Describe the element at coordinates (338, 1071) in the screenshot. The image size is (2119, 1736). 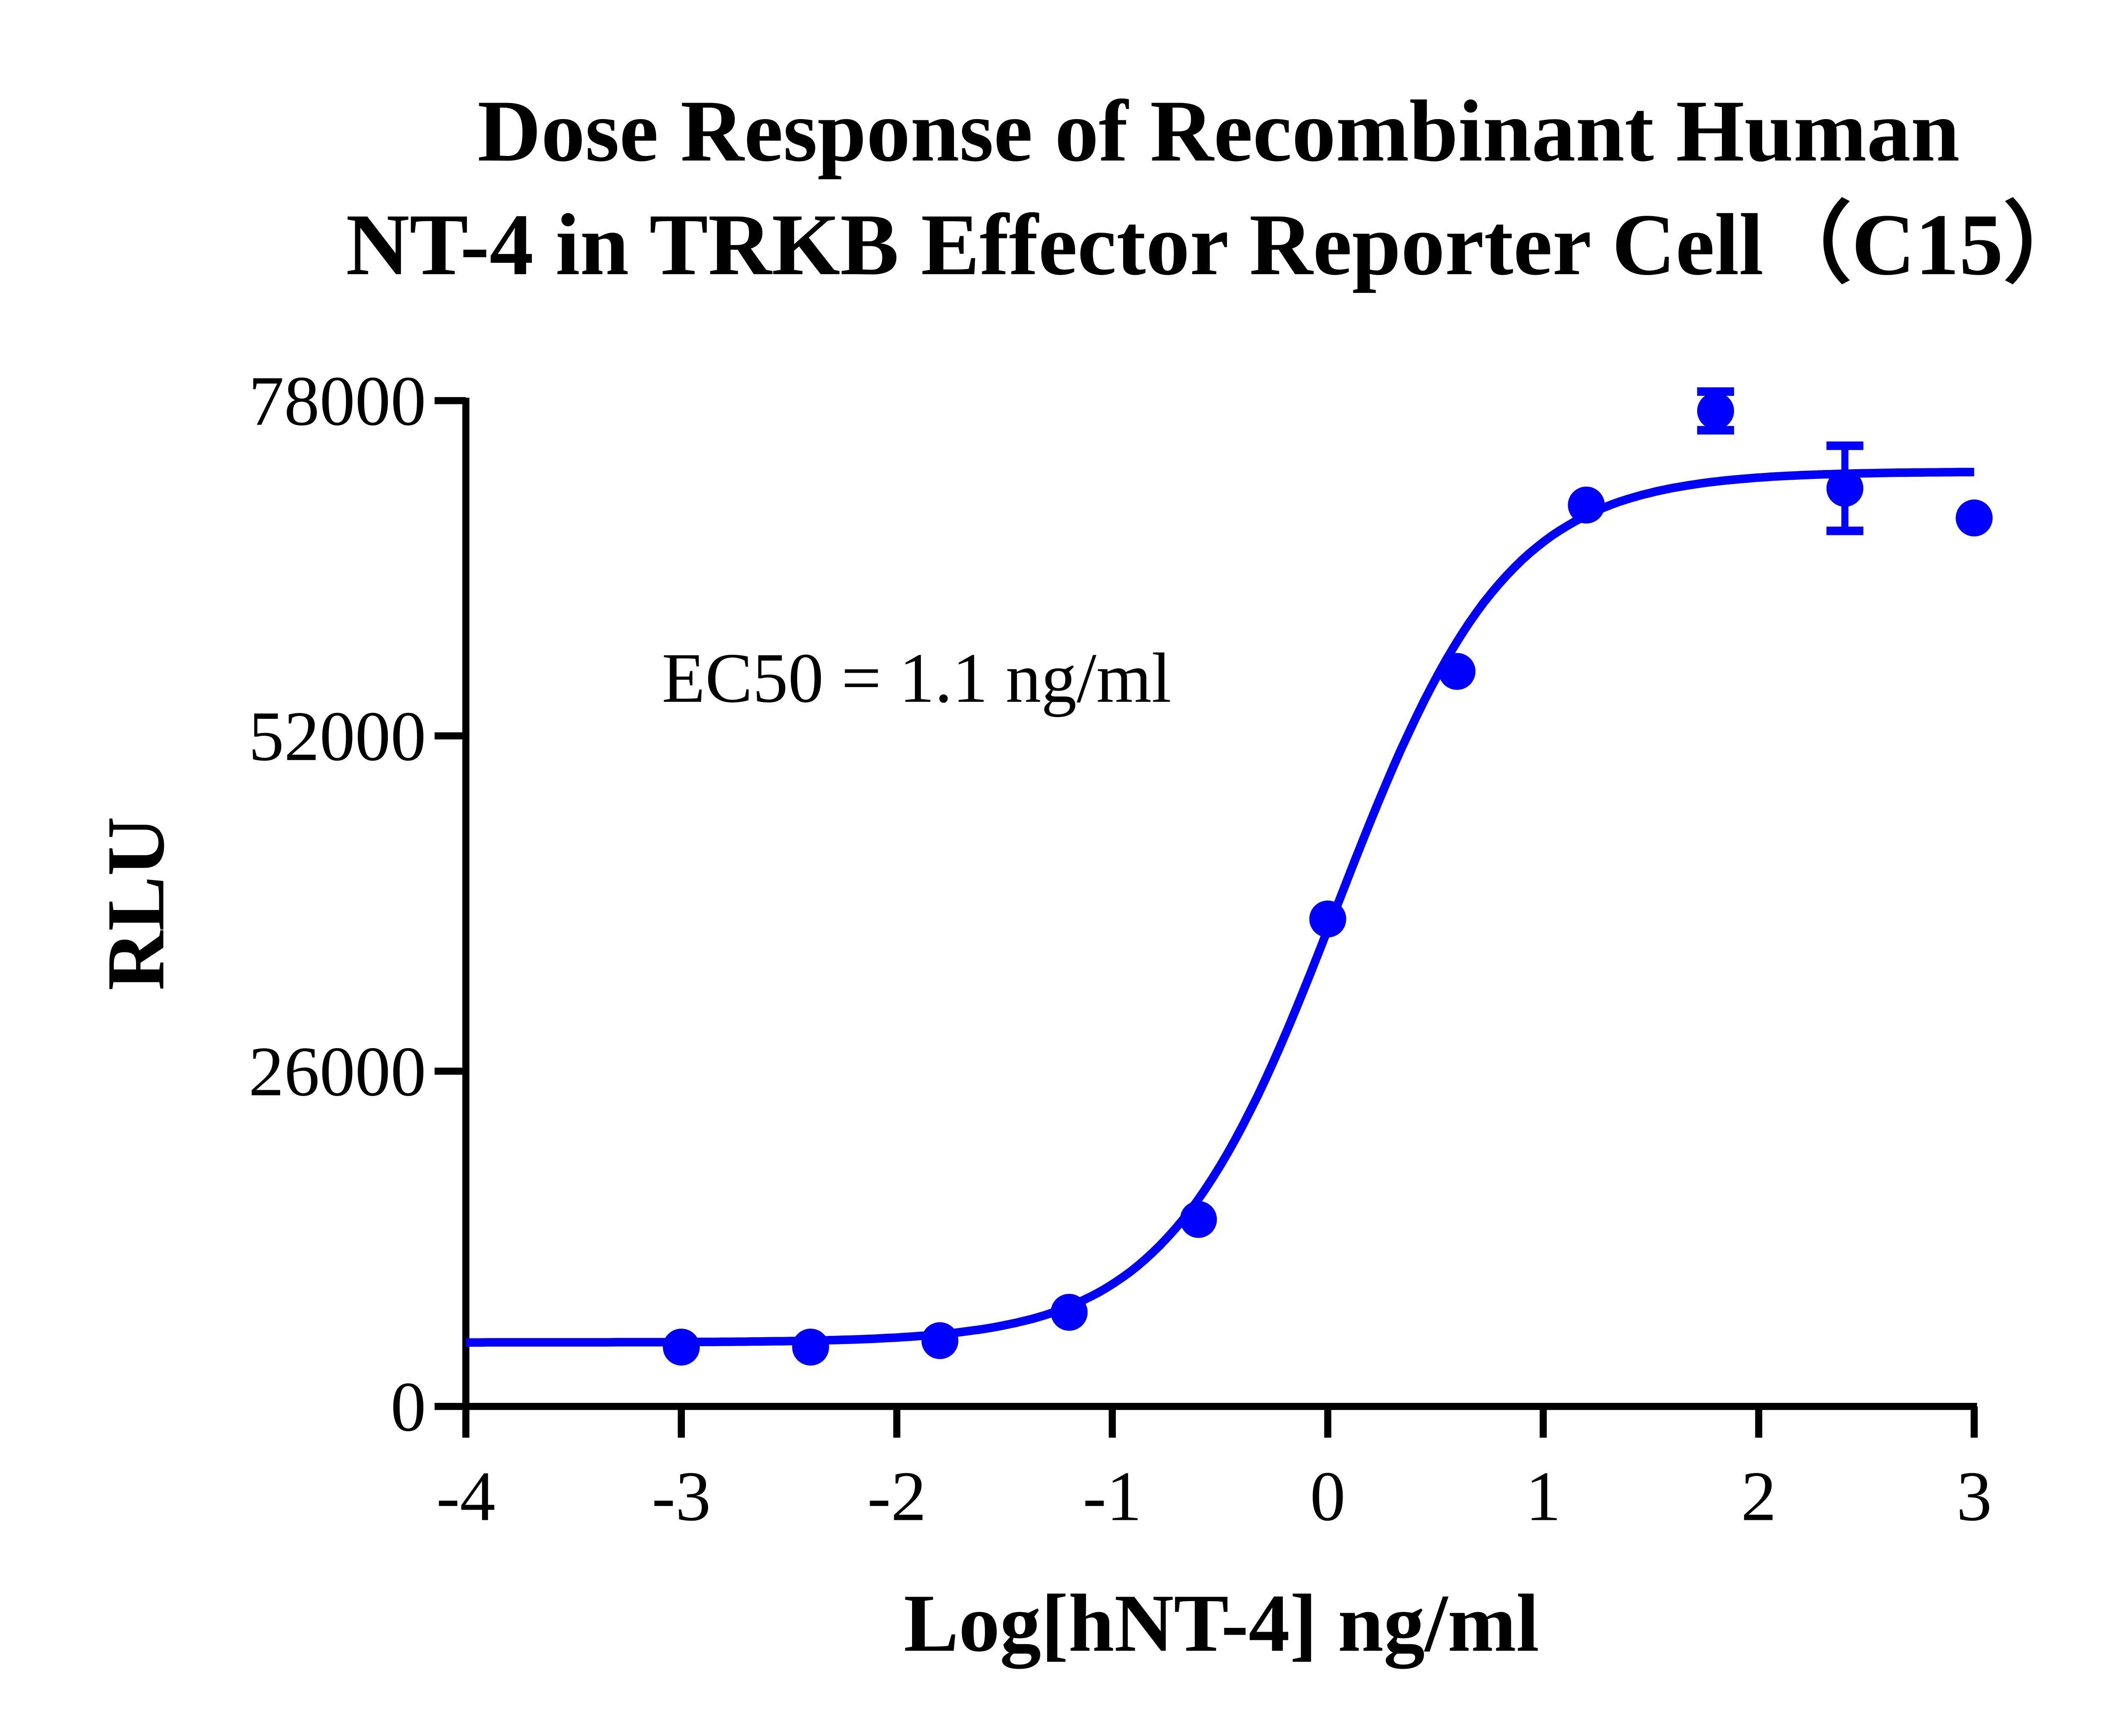
I see `y-tick-label: 26000` at that location.